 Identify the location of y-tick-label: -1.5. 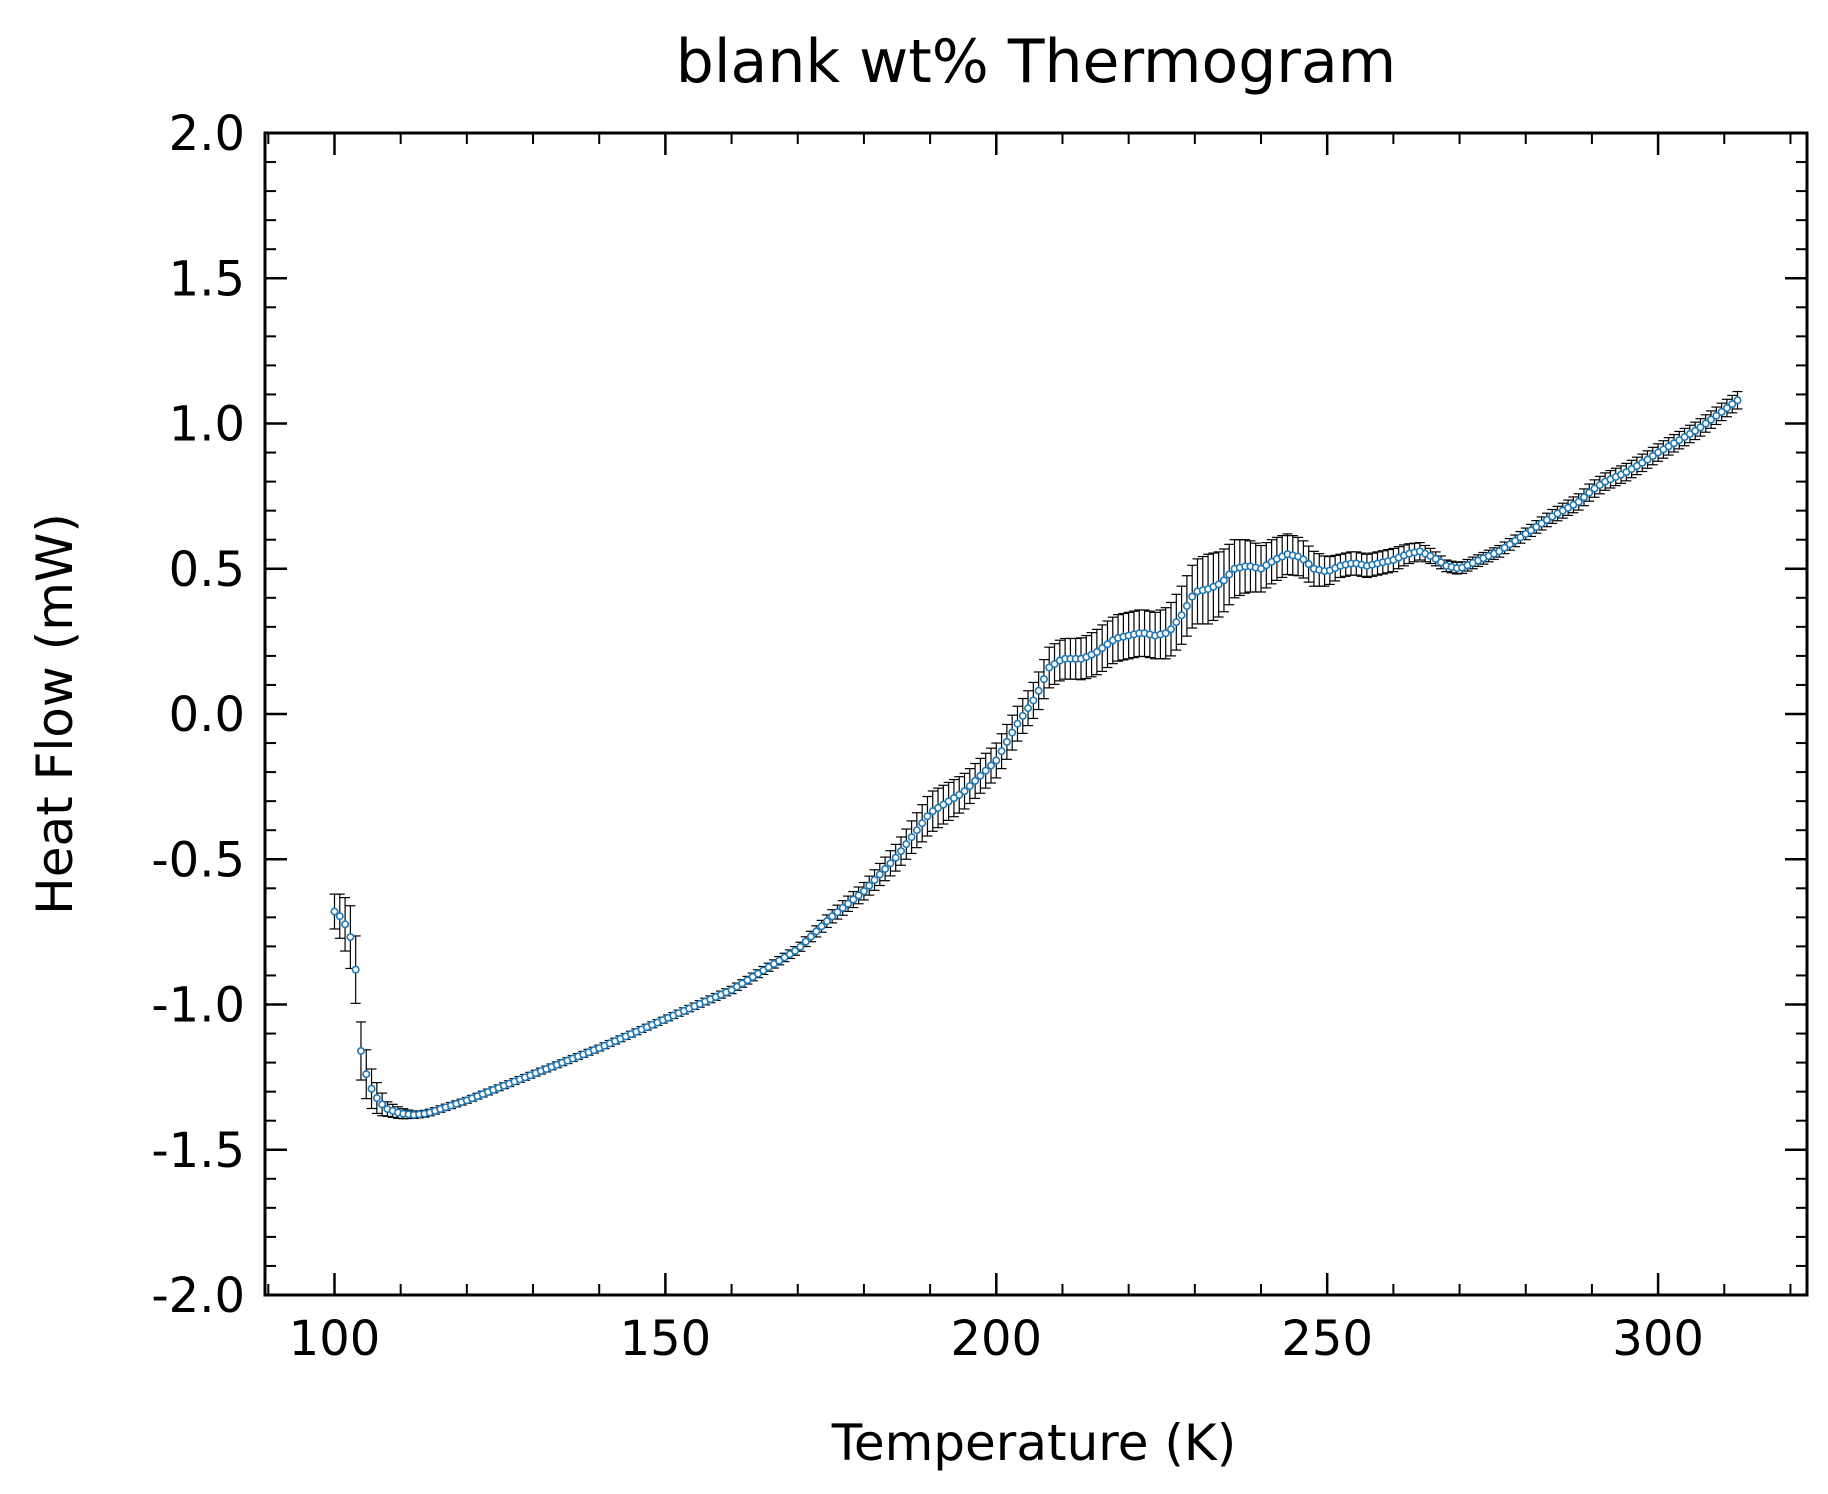
(198, 1151).